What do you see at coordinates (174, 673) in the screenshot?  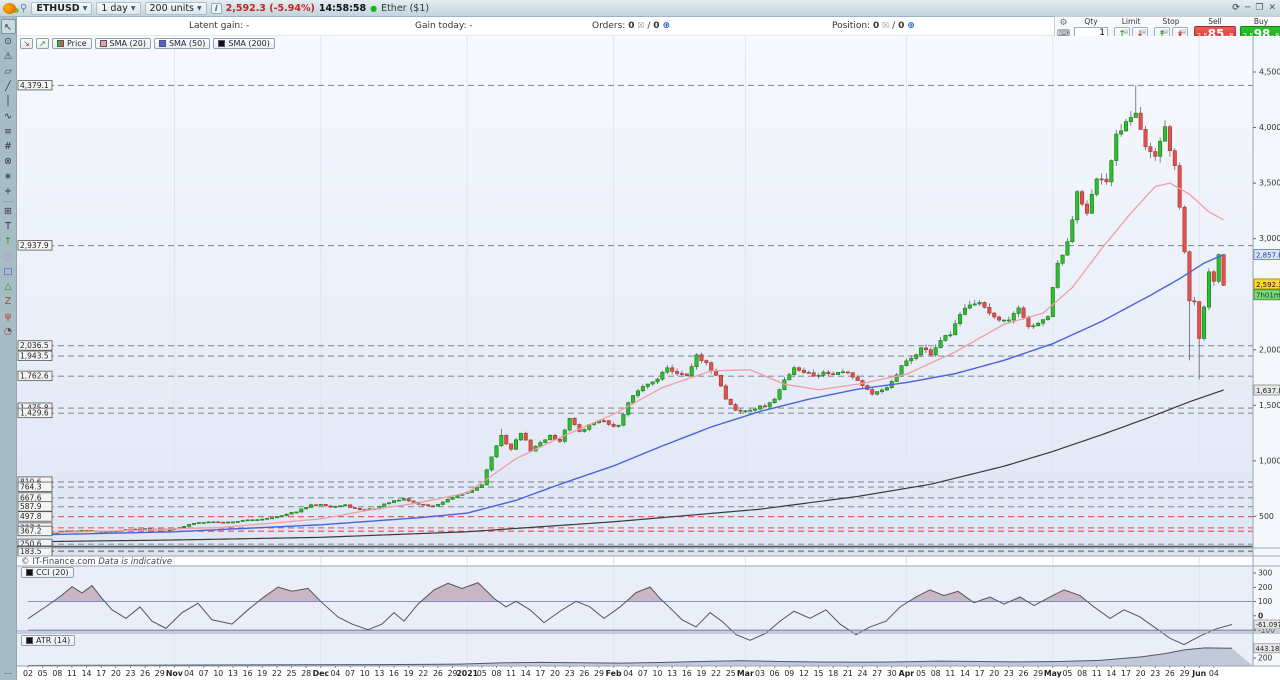 I see `x-axis-label: Nov` at bounding box center [174, 673].